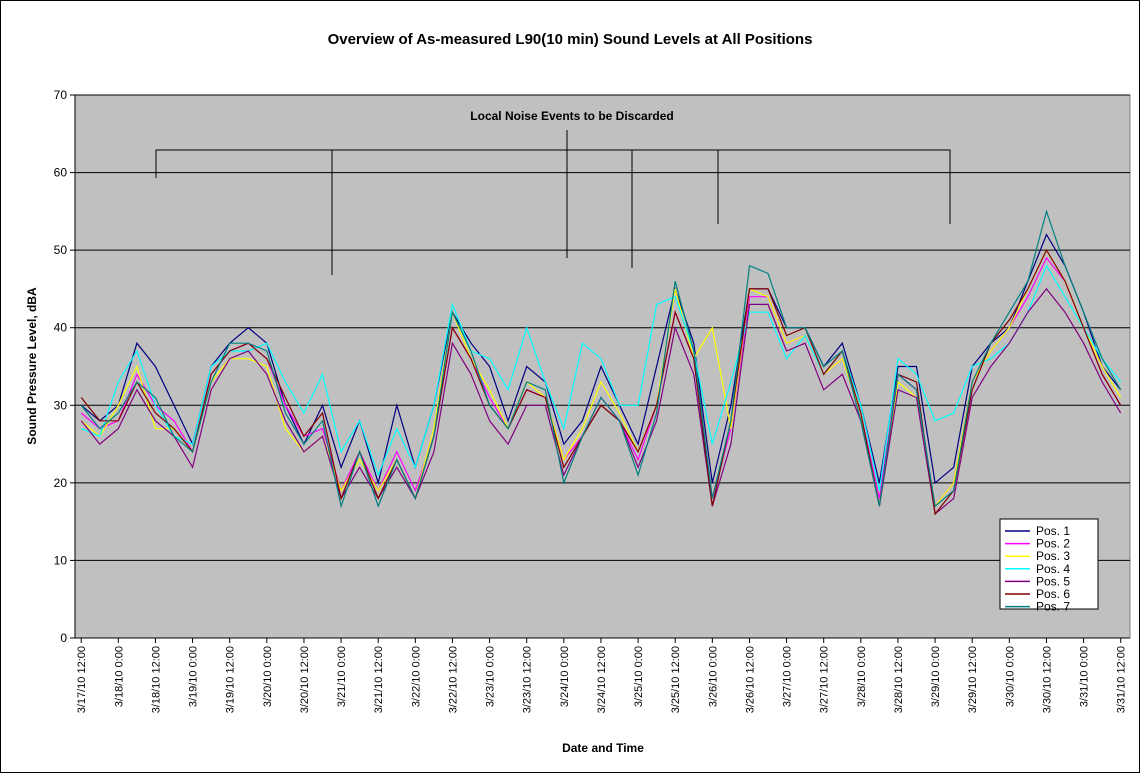 Image resolution: width=1140 pixels, height=778 pixels. I want to click on x-tick-label: 3/29/10 12:00, so click(973, 679).